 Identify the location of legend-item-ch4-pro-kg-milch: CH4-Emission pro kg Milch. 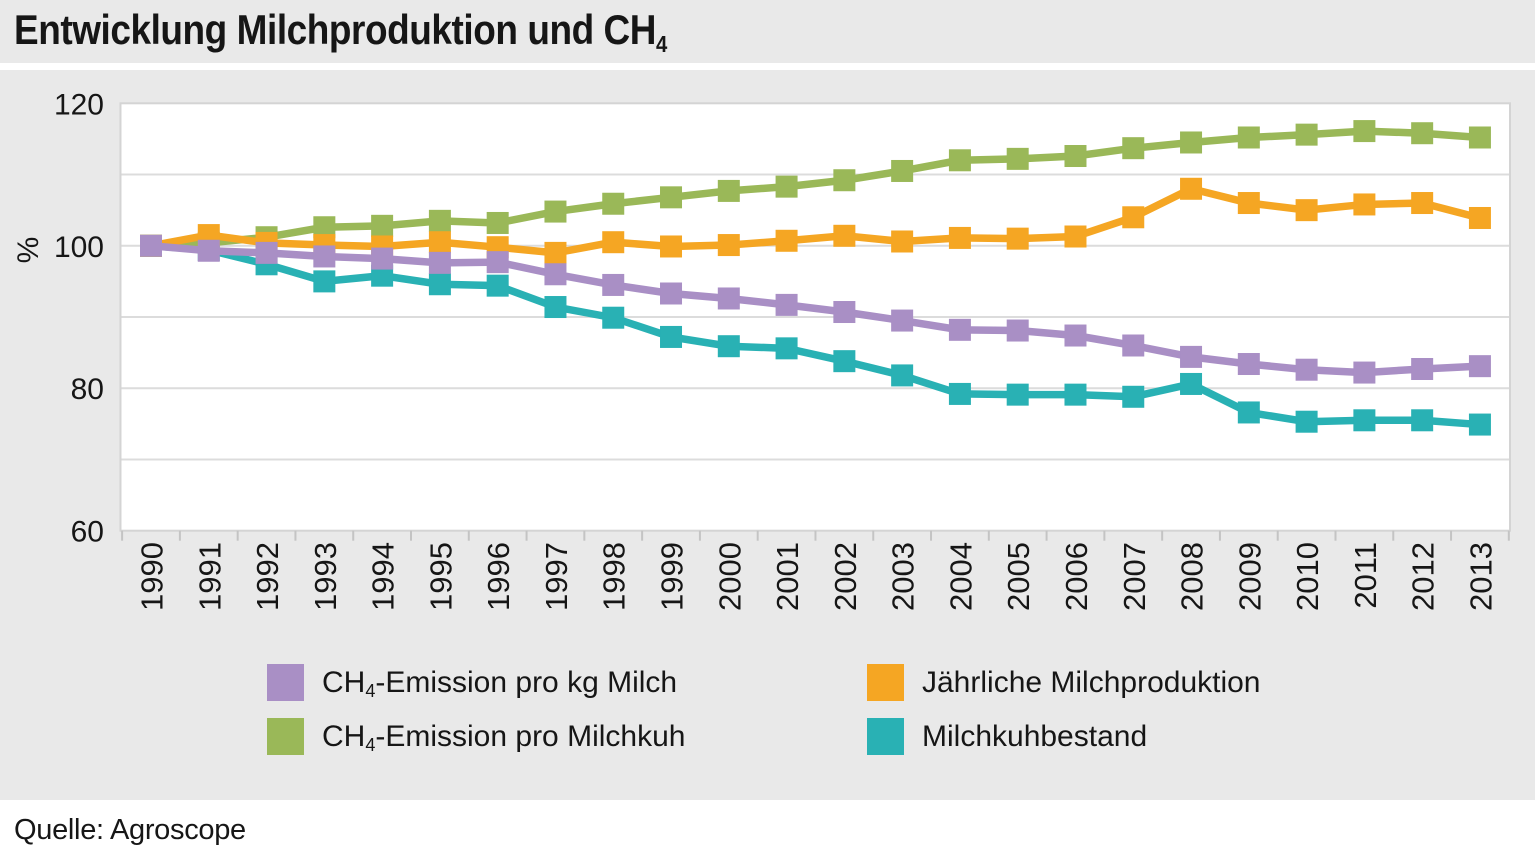
(472, 682).